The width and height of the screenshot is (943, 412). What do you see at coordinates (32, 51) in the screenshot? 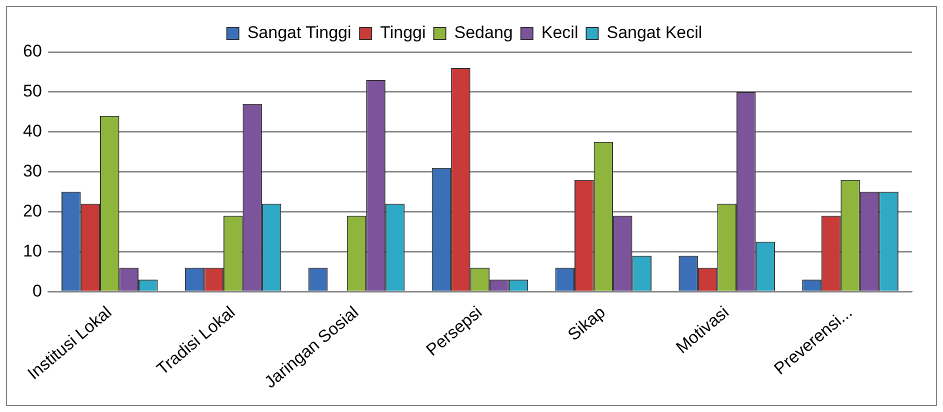
I see `y-tick-label: 60` at bounding box center [32, 51].